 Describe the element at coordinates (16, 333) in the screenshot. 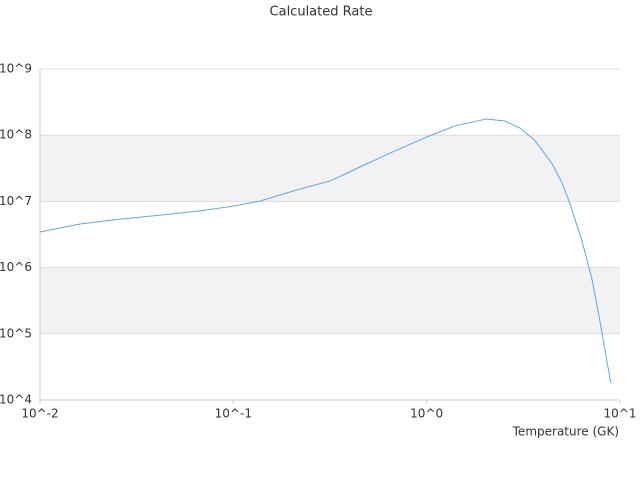

I see `y-tick-label: 10^5` at that location.